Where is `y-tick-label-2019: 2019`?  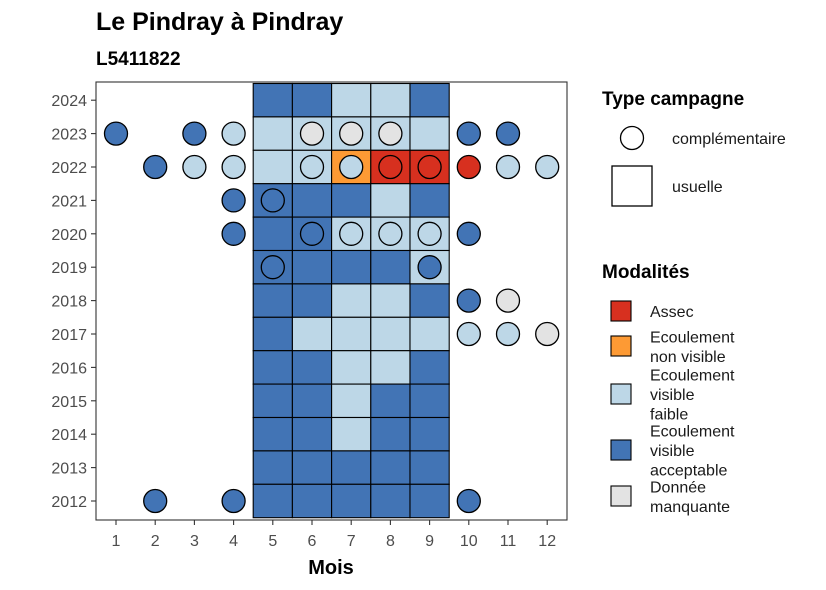
y-tick-label-2019: 2019 is located at coordinates (69, 268).